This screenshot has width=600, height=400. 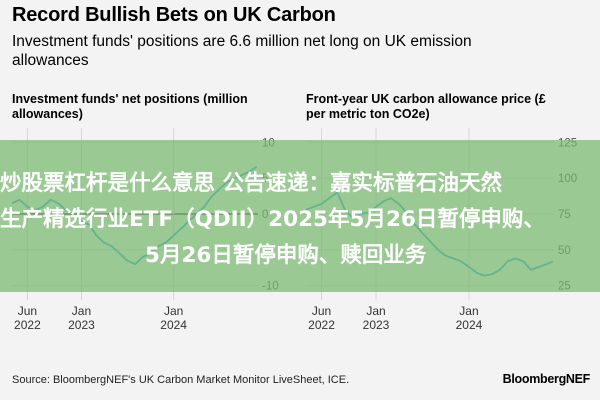 What do you see at coordinates (286, 255) in the screenshot?
I see `banner-text-line-3: 5月26日暂停申购、赎回业务` at bounding box center [286, 255].